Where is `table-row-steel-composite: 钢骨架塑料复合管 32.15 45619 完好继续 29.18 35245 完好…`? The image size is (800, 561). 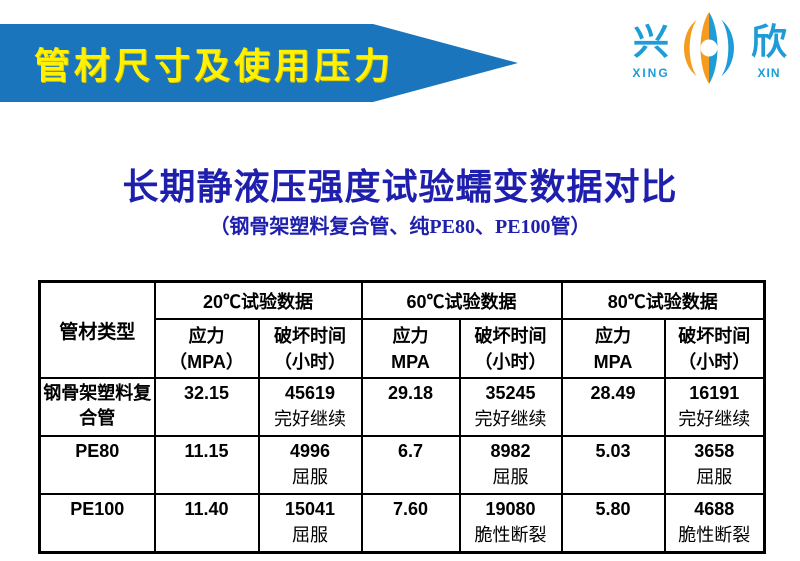
table-row-steel-composite: 钢骨架塑料复合管 32.15 45619 完好继续 29.18 35245 完好… is located at coordinates (402, 407).